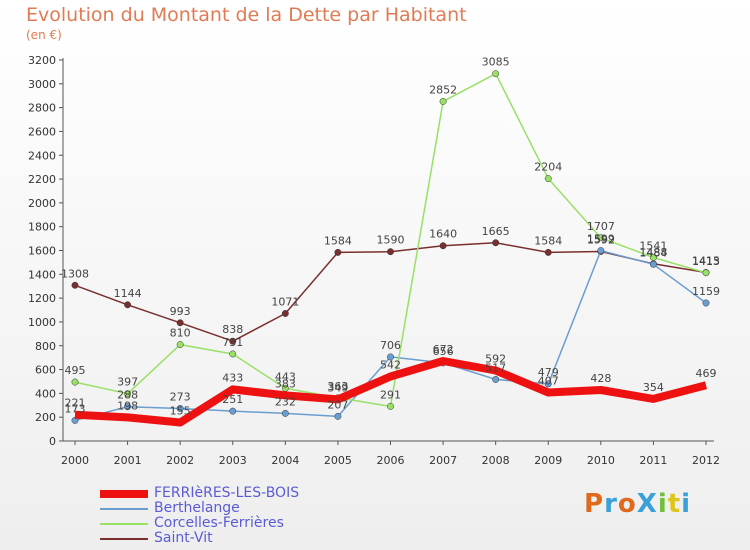  Describe the element at coordinates (337, 404) in the screenshot. I see `data-label: 207` at that location.